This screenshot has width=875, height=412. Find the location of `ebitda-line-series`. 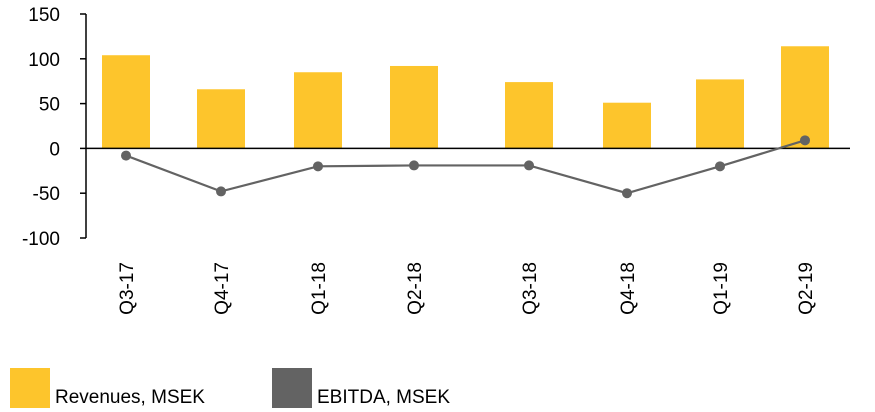

ebitda-line-series is located at coordinates (465, 167).